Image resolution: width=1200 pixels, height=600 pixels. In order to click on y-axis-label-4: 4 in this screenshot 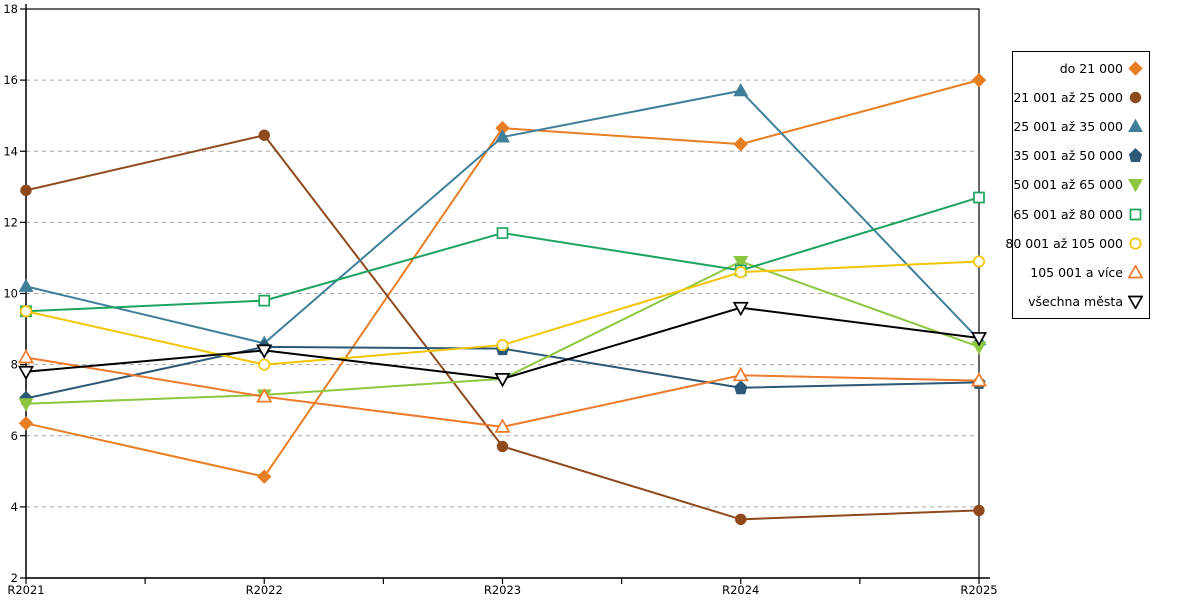, I will do `click(14, 507)`.